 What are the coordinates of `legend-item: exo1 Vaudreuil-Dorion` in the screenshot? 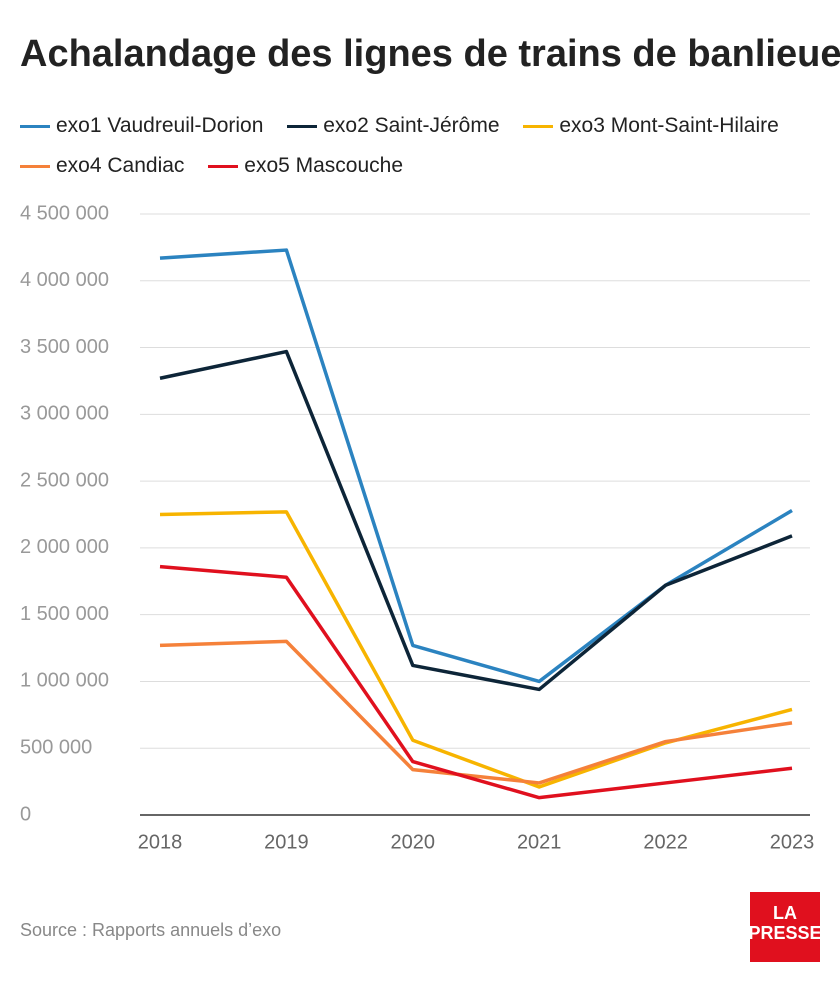 It's located at (141, 125).